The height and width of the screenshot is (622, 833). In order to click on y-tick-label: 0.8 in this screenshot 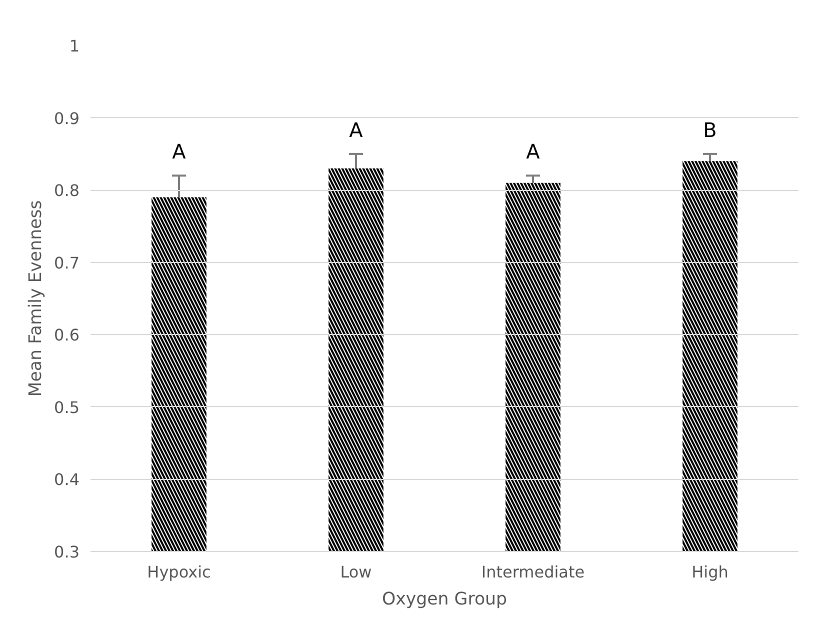, I will do `click(67, 190)`.